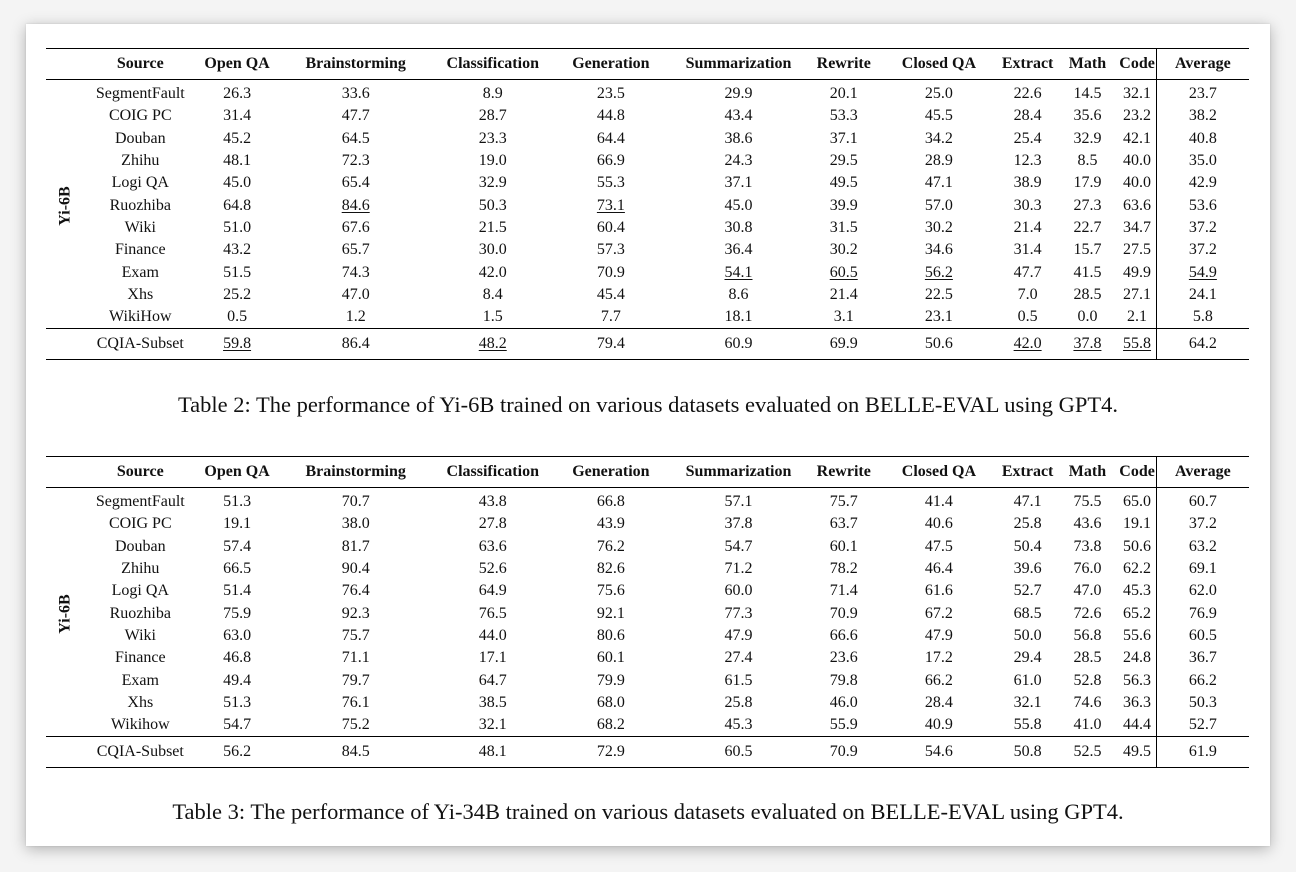 This screenshot has height=872, width=1296. I want to click on score-cell: 14.5, so click(1087, 94).